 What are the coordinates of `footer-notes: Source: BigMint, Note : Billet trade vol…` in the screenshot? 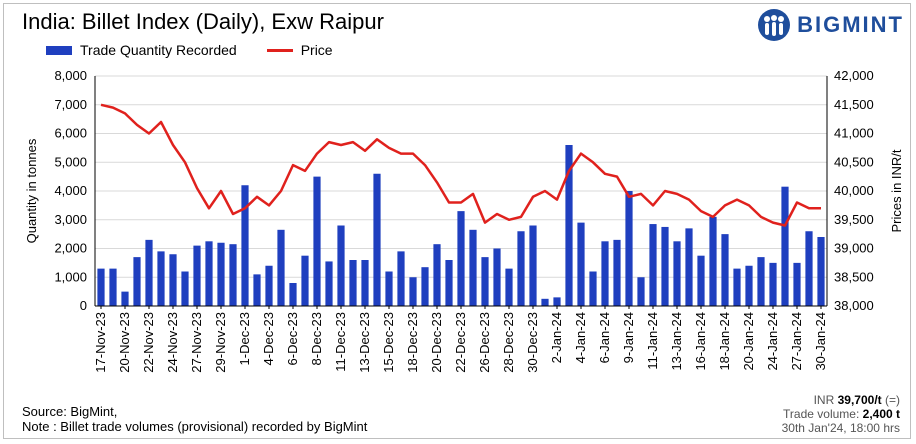 It's located at (194, 419).